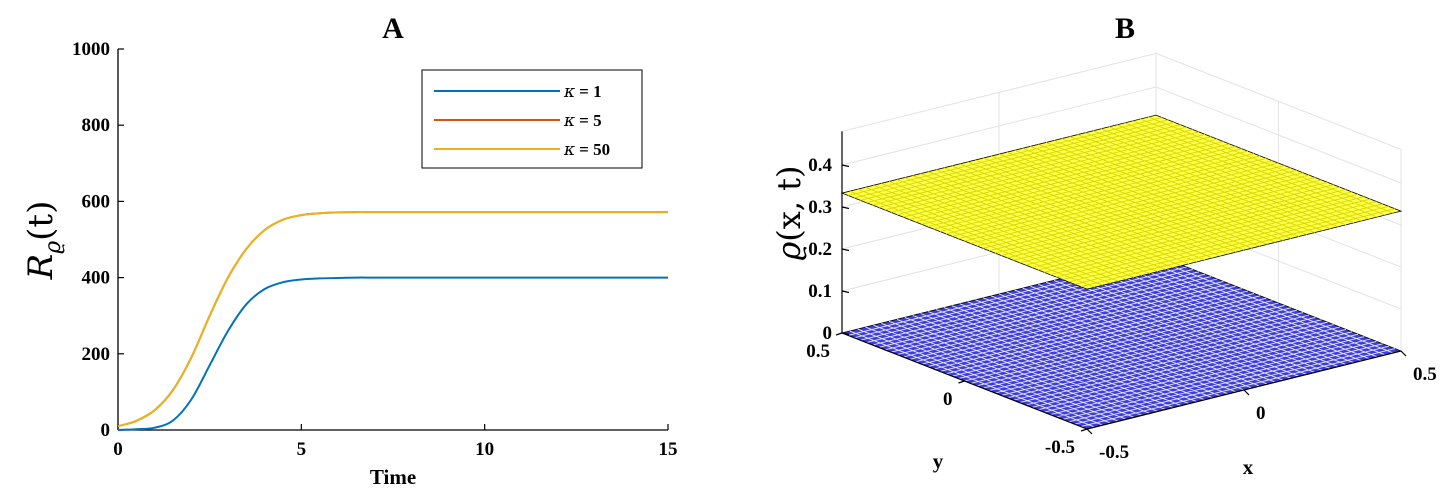 The width and height of the screenshot is (1445, 492). Describe the element at coordinates (41, 221) in the screenshot. I see `panel-a-ylabel-arg: (t)` at that location.